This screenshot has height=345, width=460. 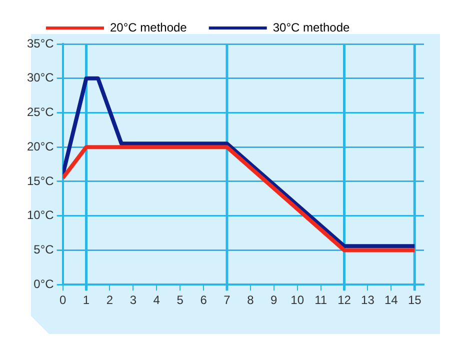 What do you see at coordinates (40, 77) in the screenshot?
I see `y-tick-label: 30°C` at bounding box center [40, 77].